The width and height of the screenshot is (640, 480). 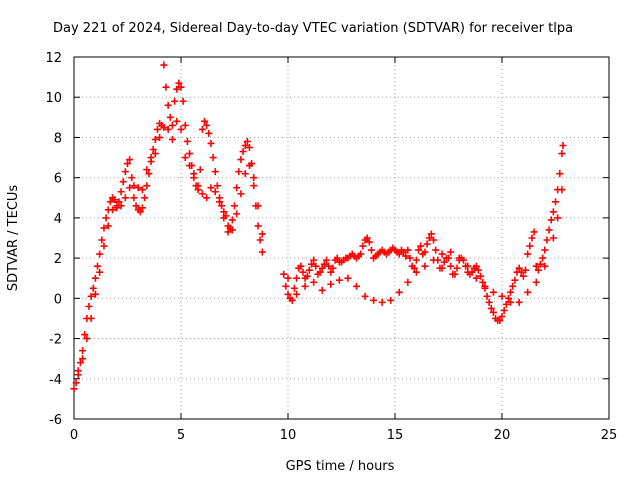 I want to click on x-axis-label: GPS time / hours, so click(x=340, y=466).